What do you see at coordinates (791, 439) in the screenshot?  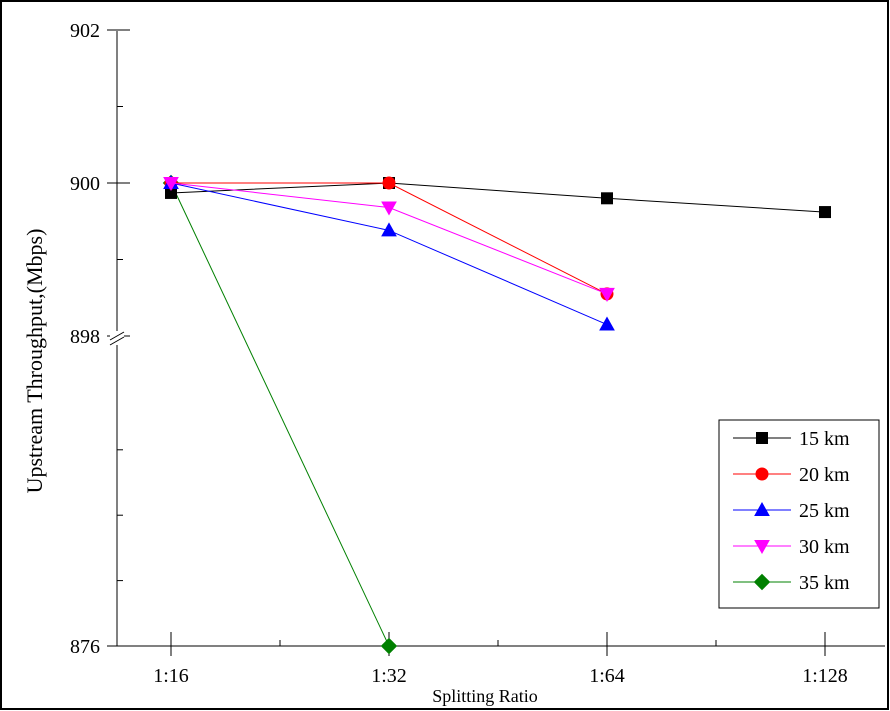 I see `legend-entry: 15 km` at bounding box center [791, 439].